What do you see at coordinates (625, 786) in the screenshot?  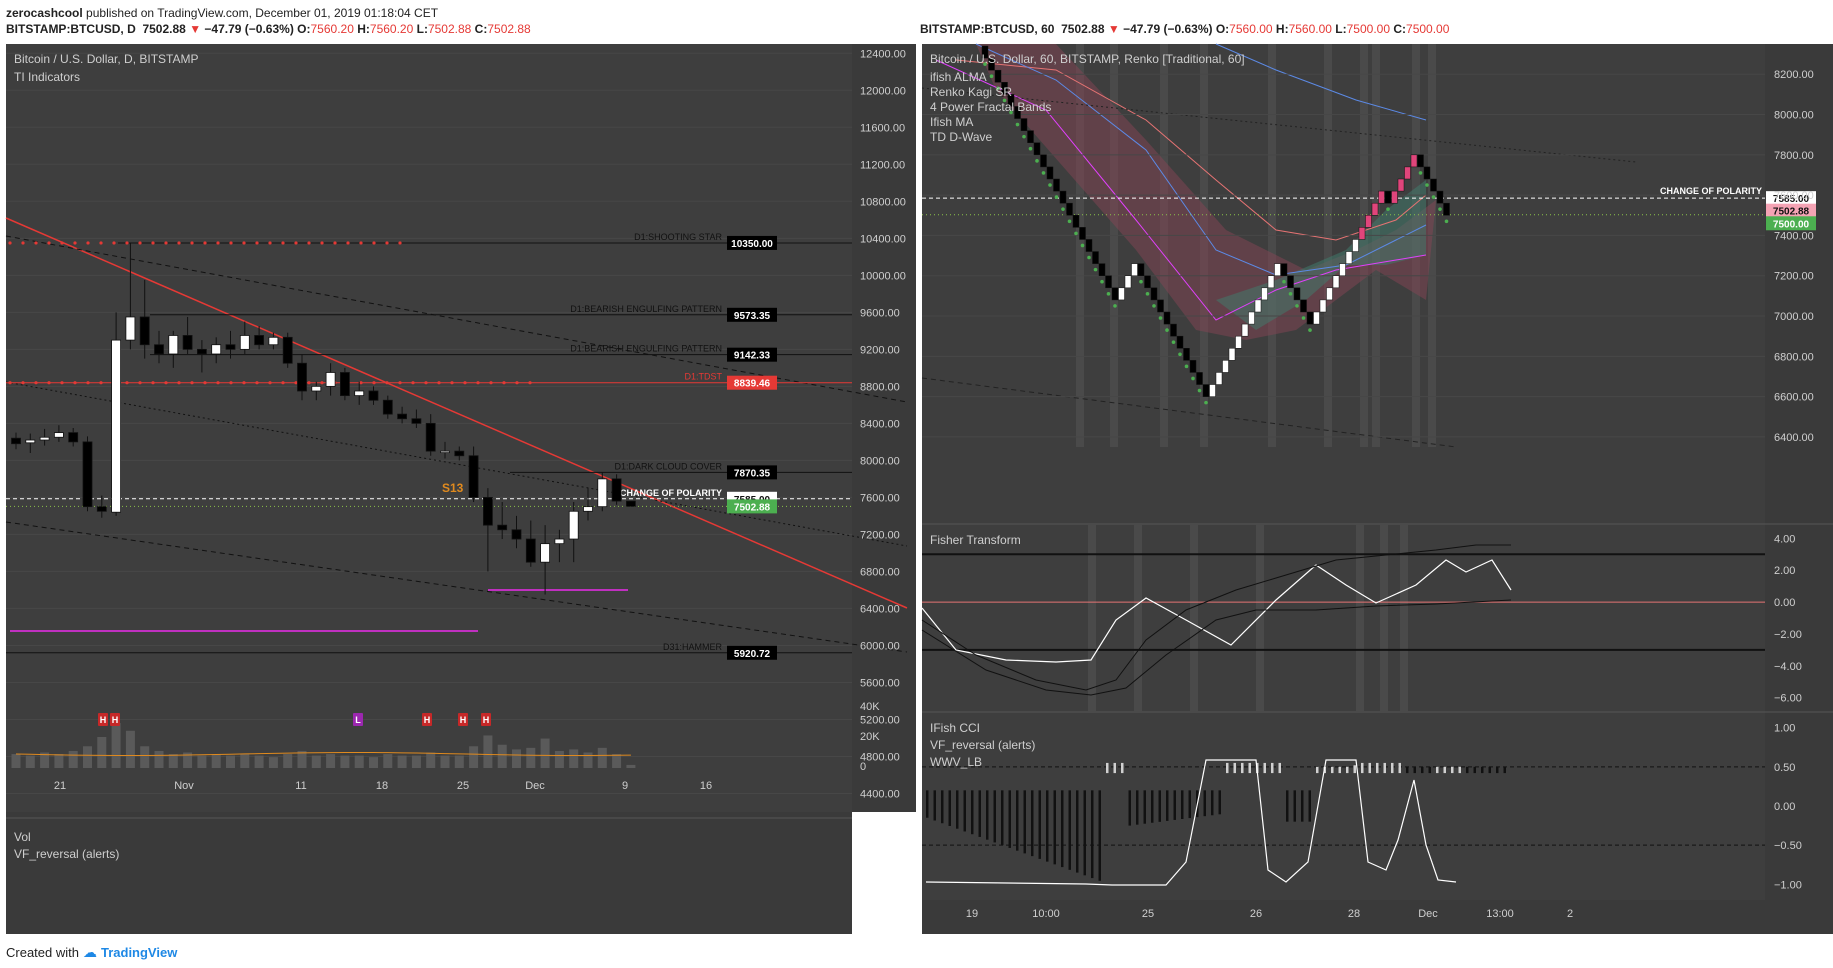 I see `x-tick-label: 9` at bounding box center [625, 786].